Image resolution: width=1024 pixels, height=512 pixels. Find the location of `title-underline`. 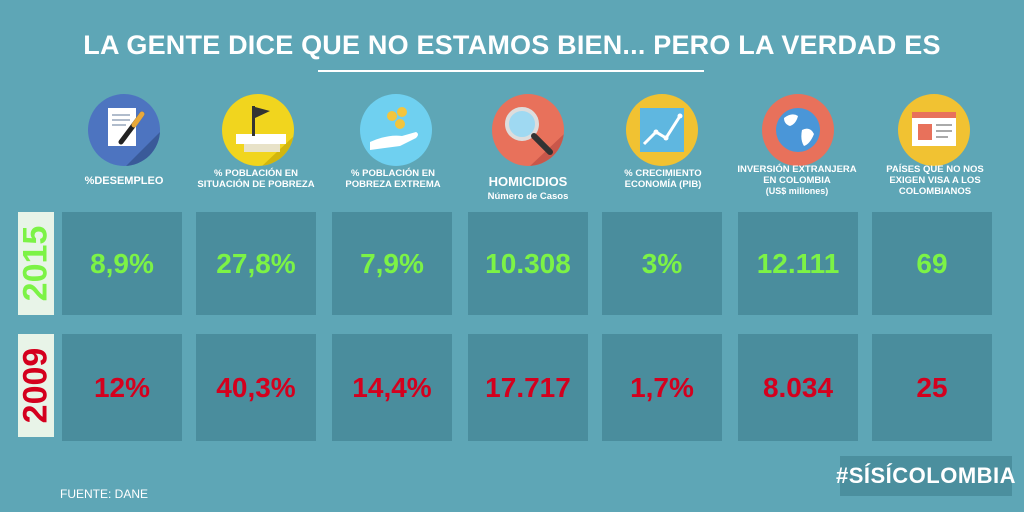

title-underline is located at coordinates (511, 71).